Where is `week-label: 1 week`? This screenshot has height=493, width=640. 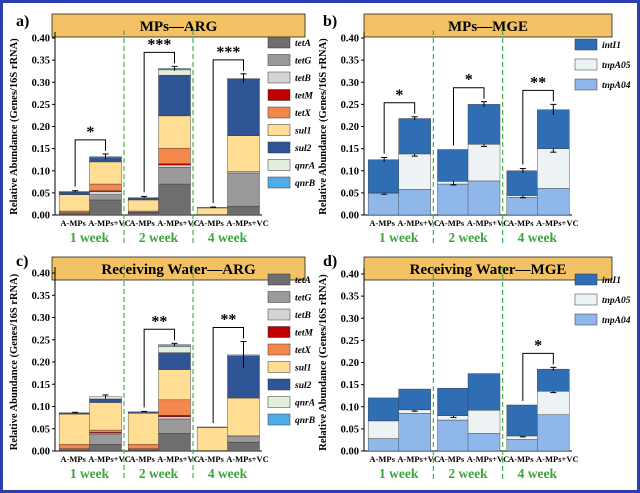
week-label: 1 week is located at coordinates (90, 237).